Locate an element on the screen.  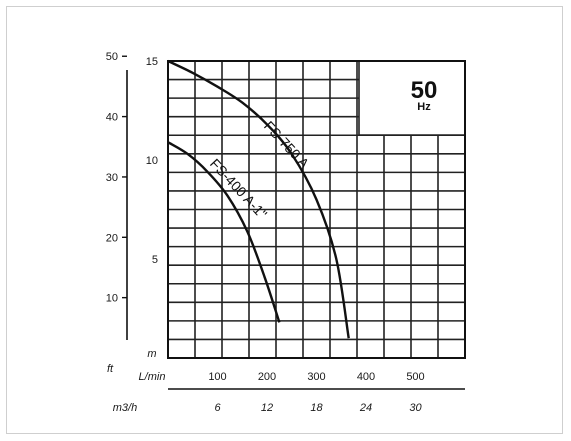
frequency-box: 50 Hz is located at coordinates (412, 98).